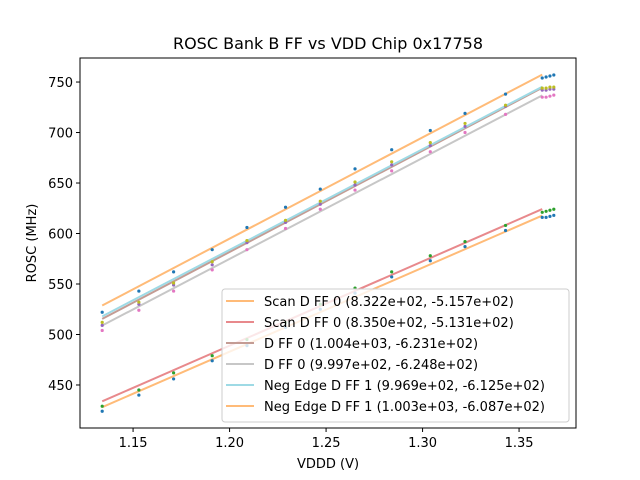 This screenshot has height=480, width=640. I want to click on y-tick-label: 700, so click(60, 134).